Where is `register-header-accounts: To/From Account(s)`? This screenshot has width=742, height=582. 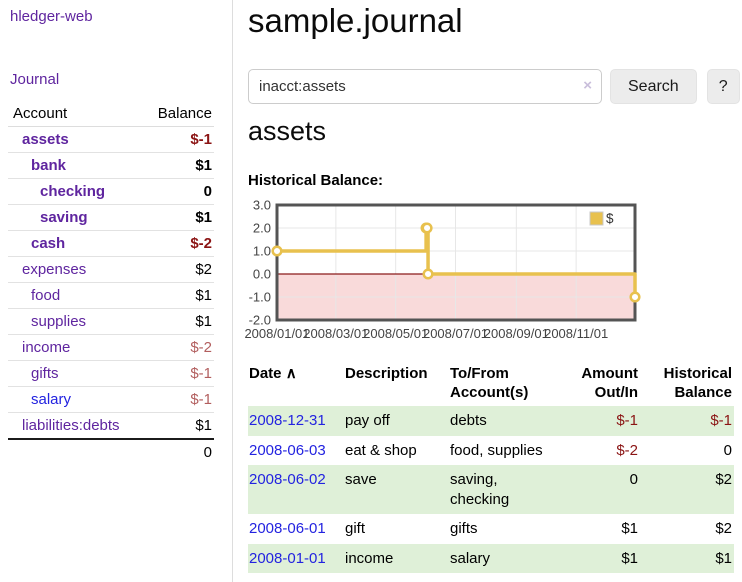
register-header-accounts: To/From Account(s) is located at coordinates (489, 383).